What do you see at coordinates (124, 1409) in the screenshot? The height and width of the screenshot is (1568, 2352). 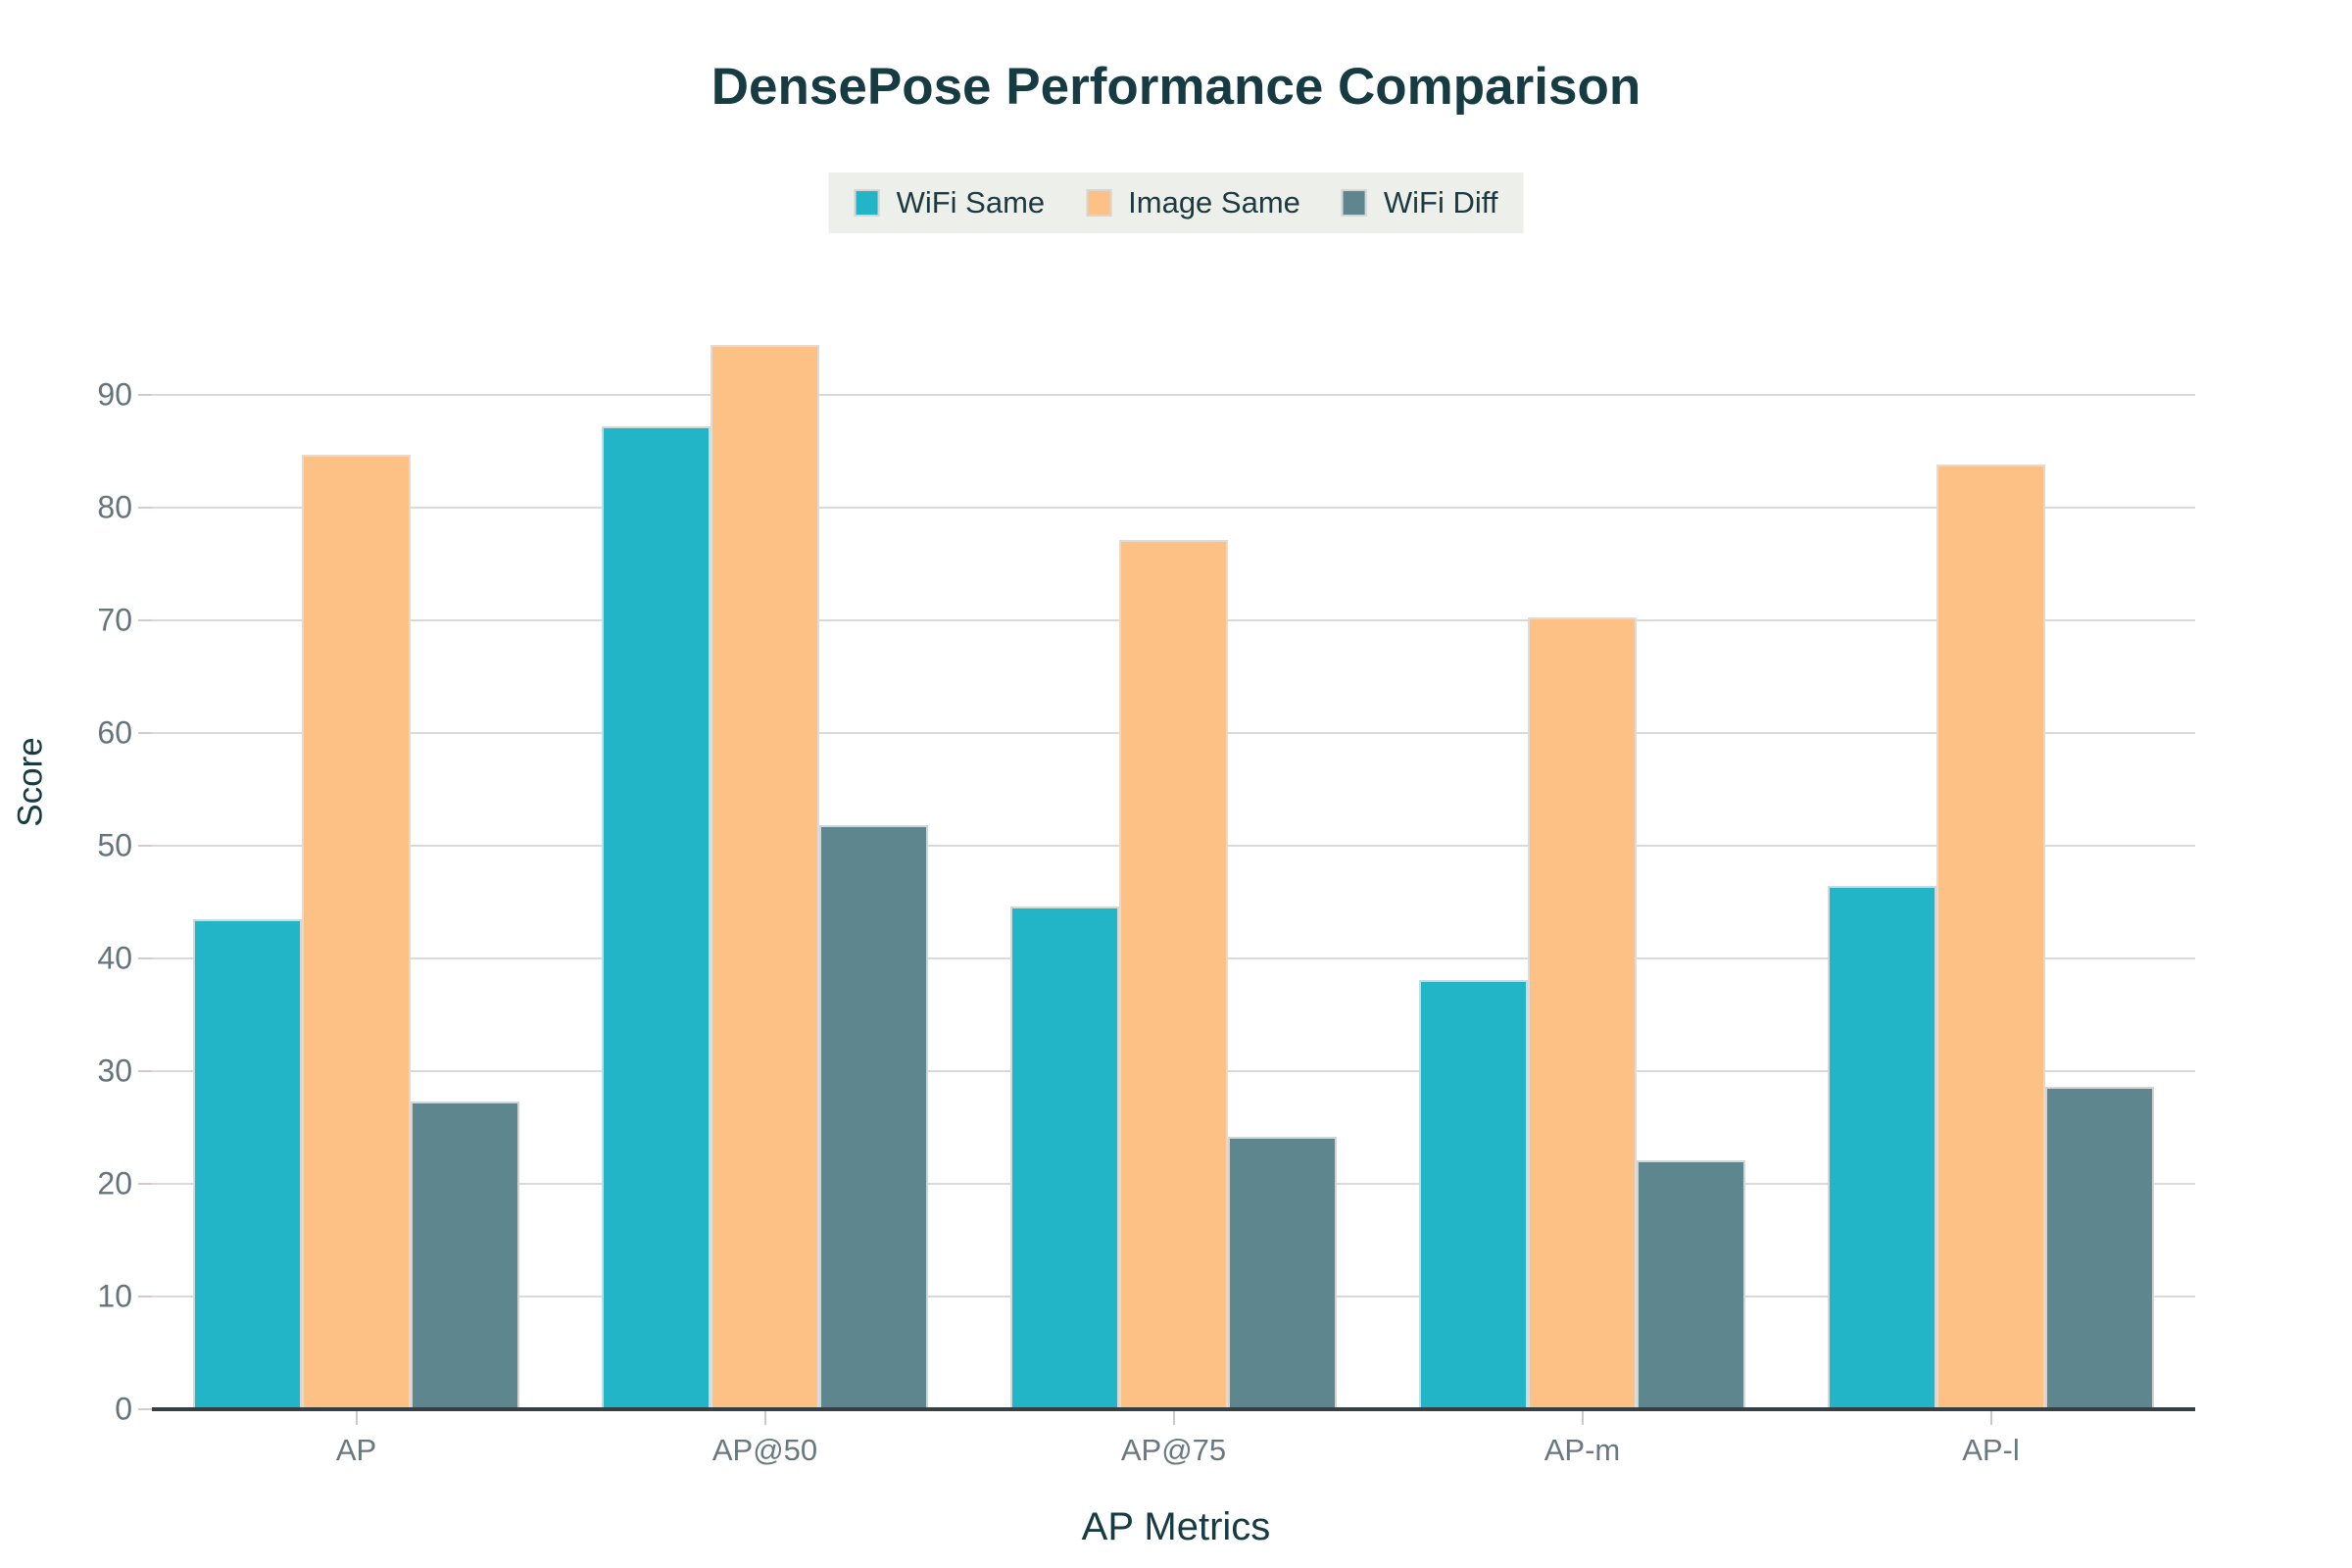 I see `y-tick-label: 0` at bounding box center [124, 1409].